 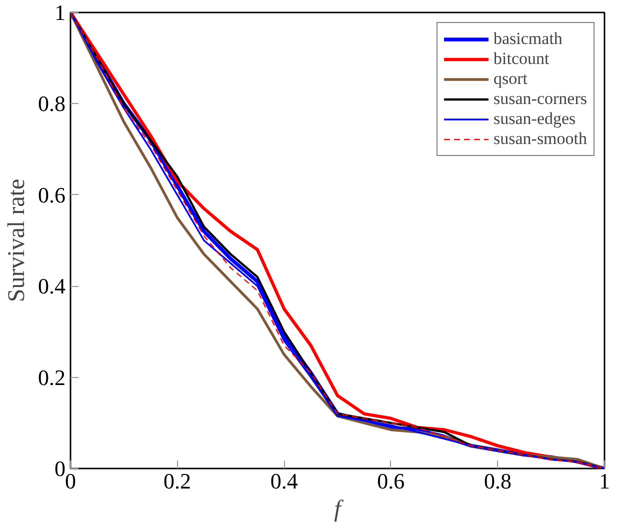 I want to click on x-tick-label: 0.2, so click(x=178, y=481).